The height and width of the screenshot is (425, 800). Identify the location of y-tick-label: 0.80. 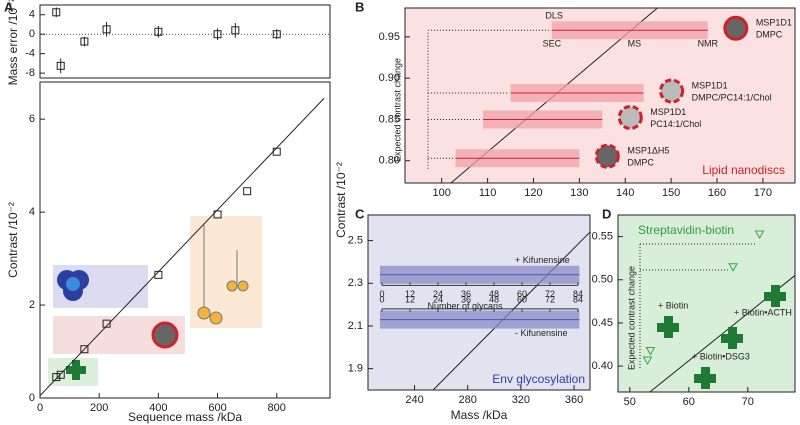
(389, 161).